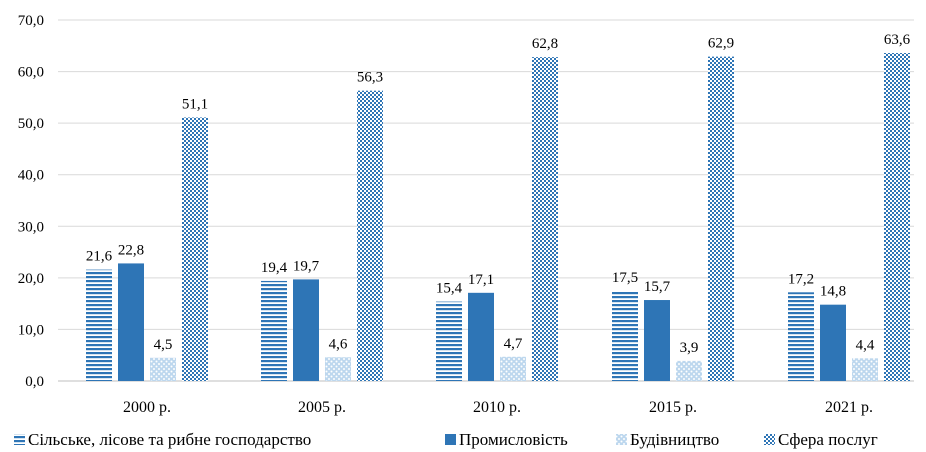  What do you see at coordinates (513, 439) in the screenshot?
I see `legend-label: Промисловість` at bounding box center [513, 439].